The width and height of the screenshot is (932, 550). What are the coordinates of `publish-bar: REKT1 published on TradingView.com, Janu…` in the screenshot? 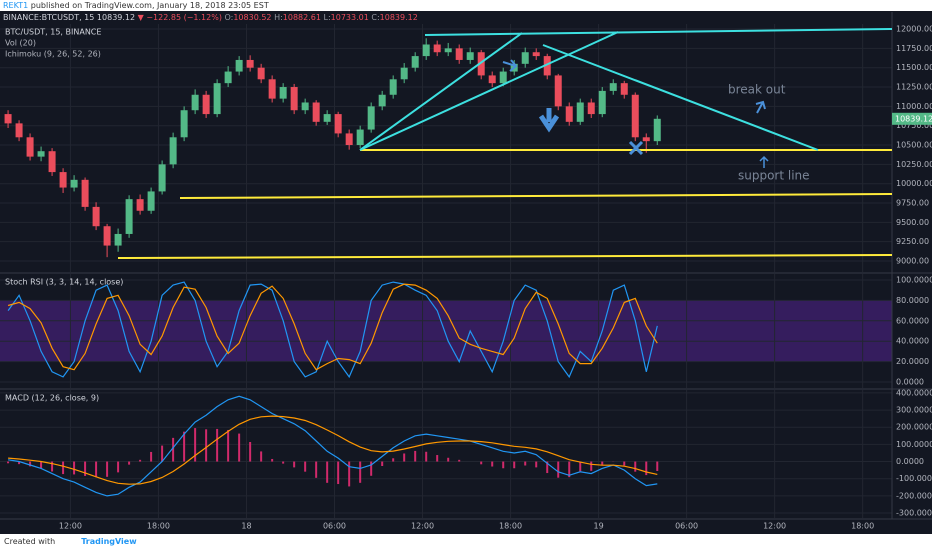 It's located at (466, 5).